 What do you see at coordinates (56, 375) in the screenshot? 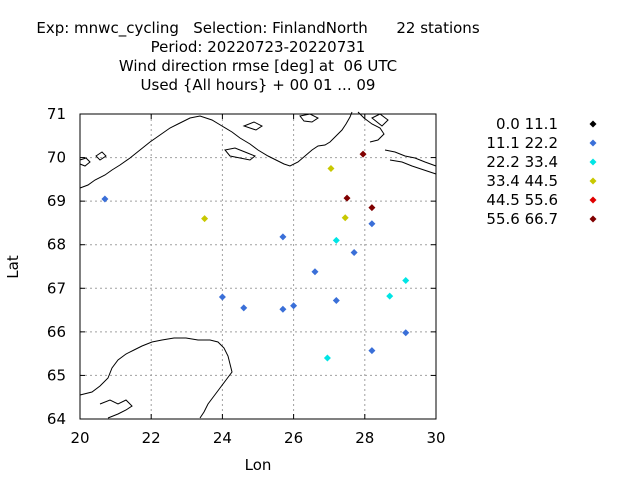
I see `y-tick-label: 65` at bounding box center [56, 375].